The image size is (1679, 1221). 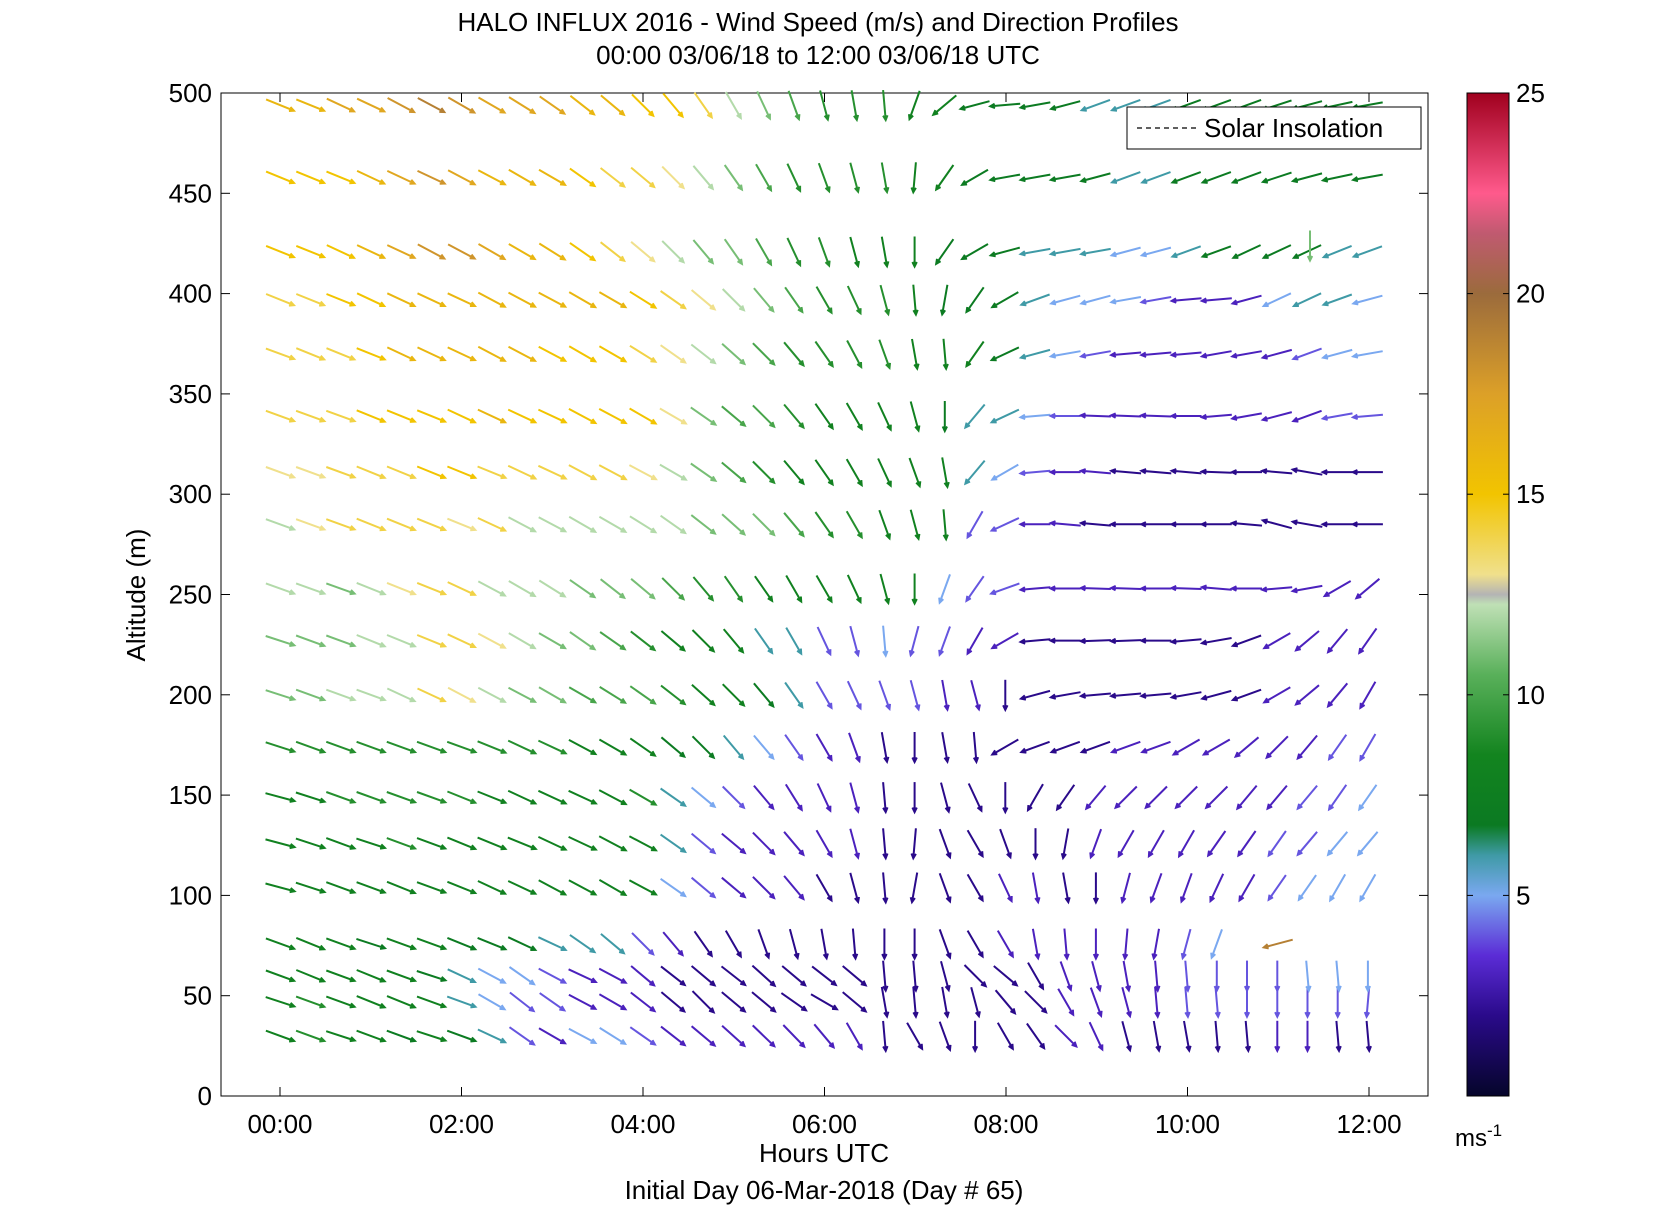 I want to click on legend: Solar Insolation, so click(x=1274, y=128).